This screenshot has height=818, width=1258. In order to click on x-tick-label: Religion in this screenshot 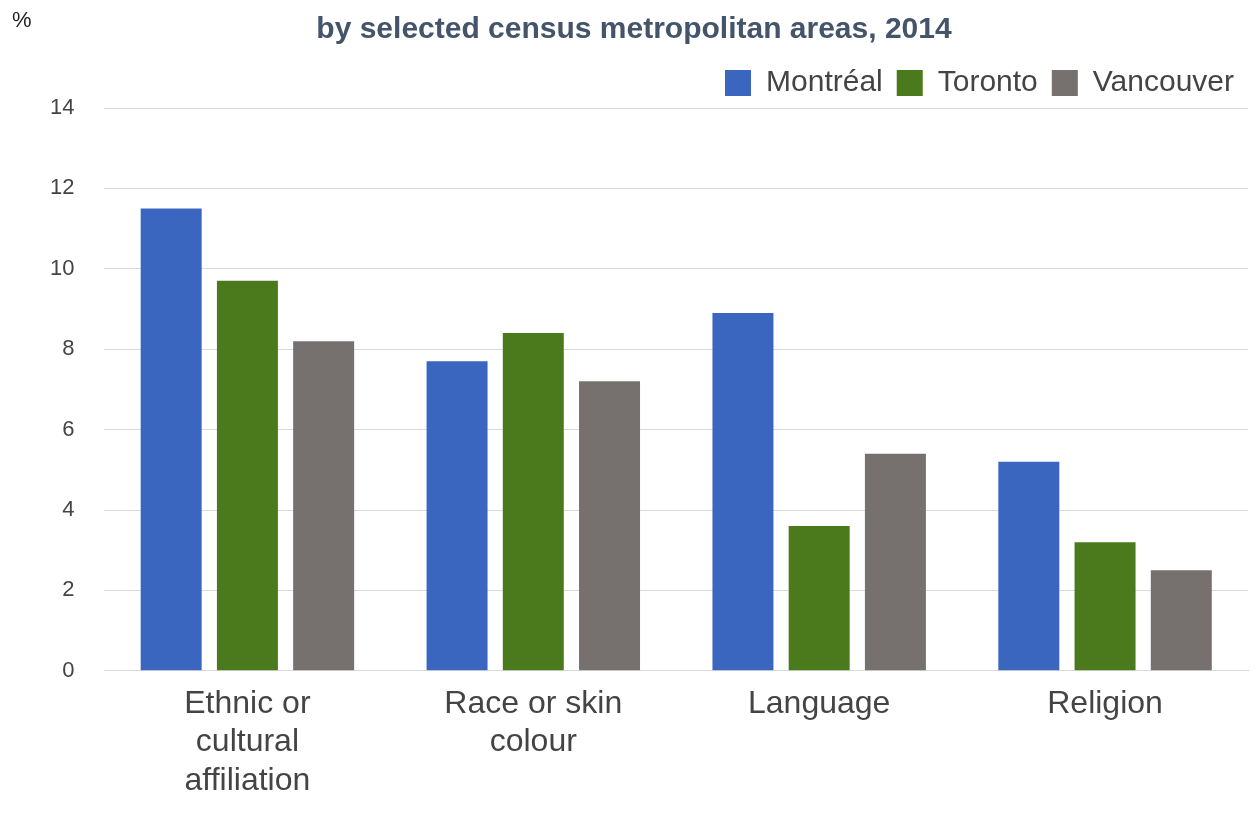, I will do `click(1105, 701)`.